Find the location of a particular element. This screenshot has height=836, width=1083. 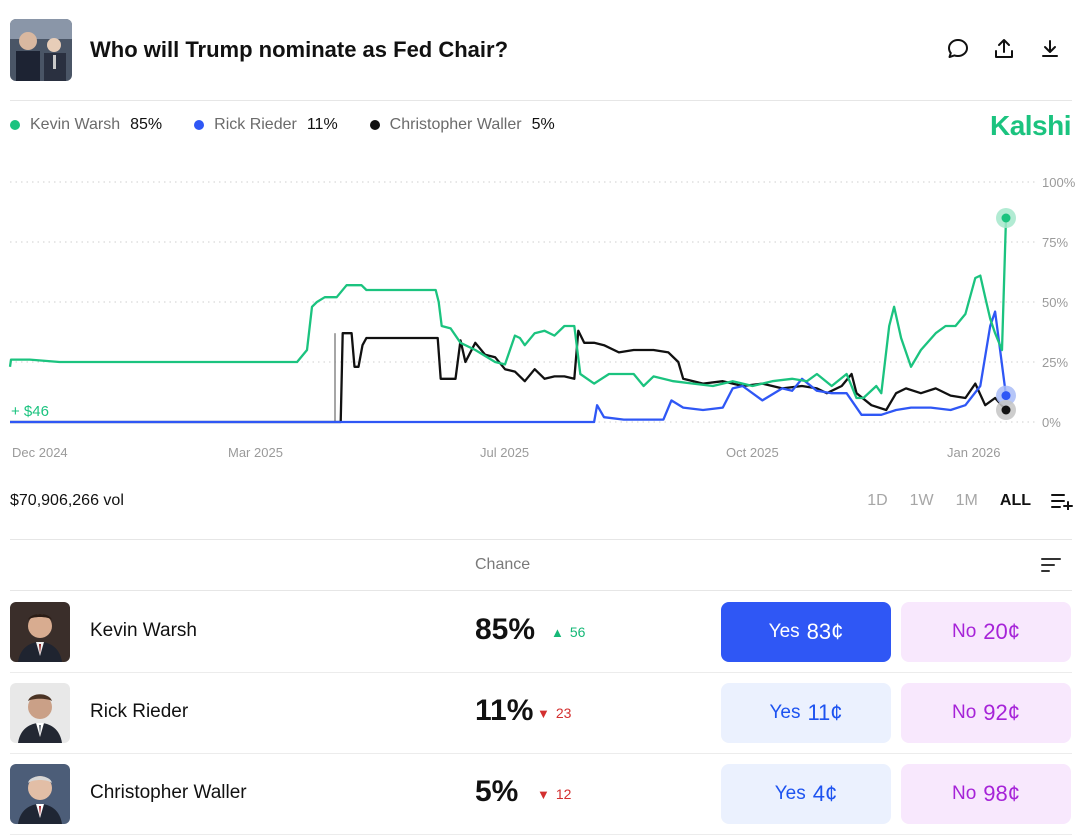

download-icon is located at coordinates (1050, 49).